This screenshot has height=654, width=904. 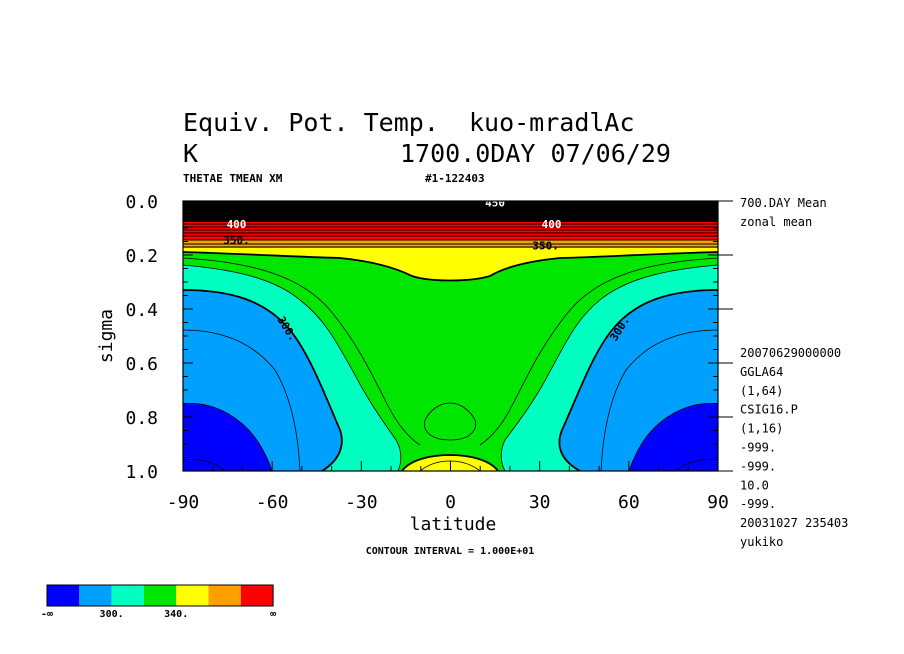 What do you see at coordinates (233, 178) in the screenshot?
I see `variable-label: THETAE TMEAN XM` at bounding box center [233, 178].